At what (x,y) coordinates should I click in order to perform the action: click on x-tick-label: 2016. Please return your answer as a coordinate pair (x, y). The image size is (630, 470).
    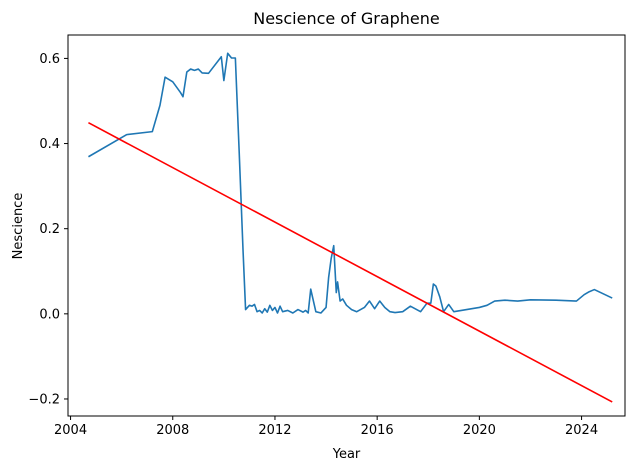
    Looking at the image, I should click on (377, 430).